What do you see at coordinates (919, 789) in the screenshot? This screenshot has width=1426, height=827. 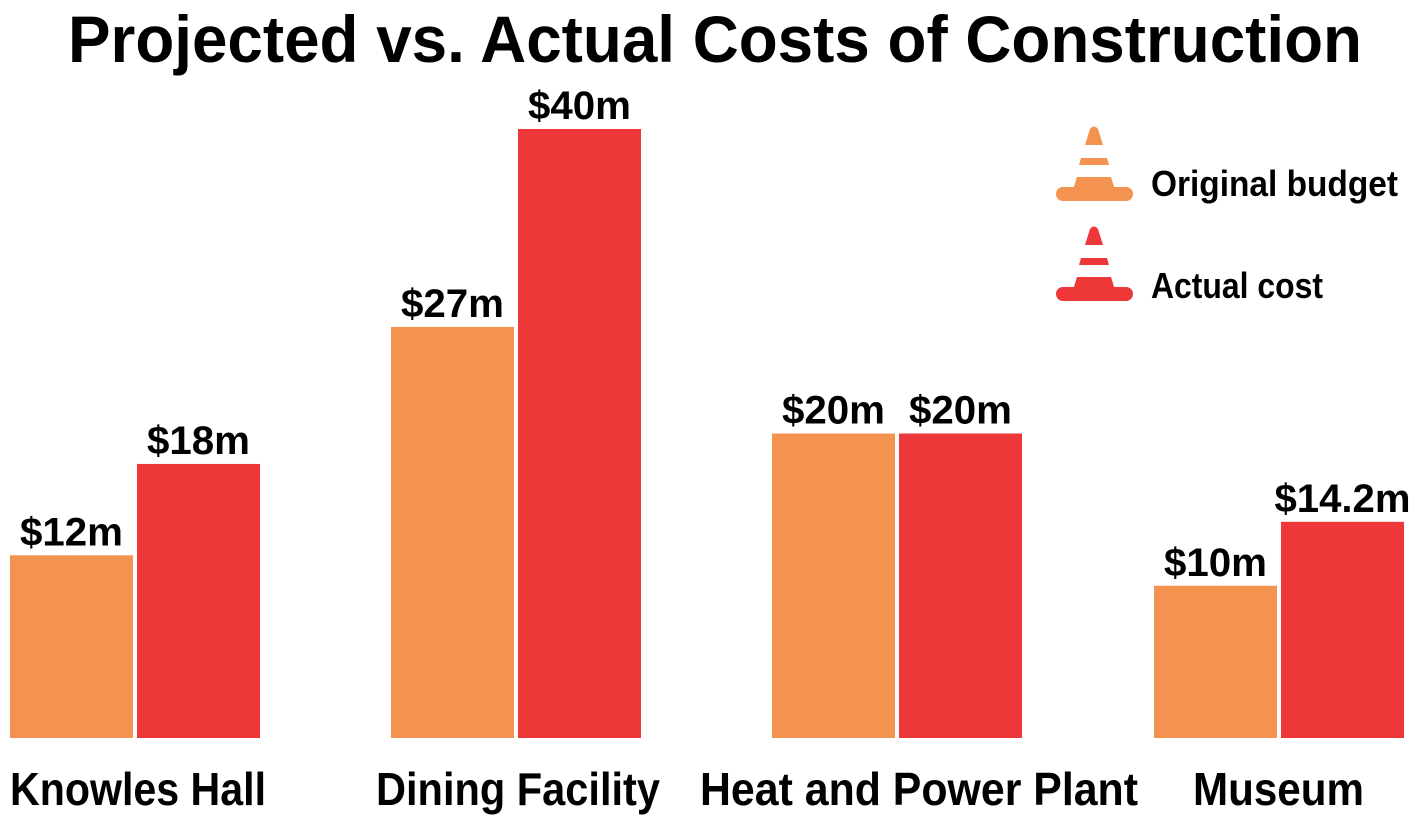 I see `category-label: Heat and Power Plant` at bounding box center [919, 789].